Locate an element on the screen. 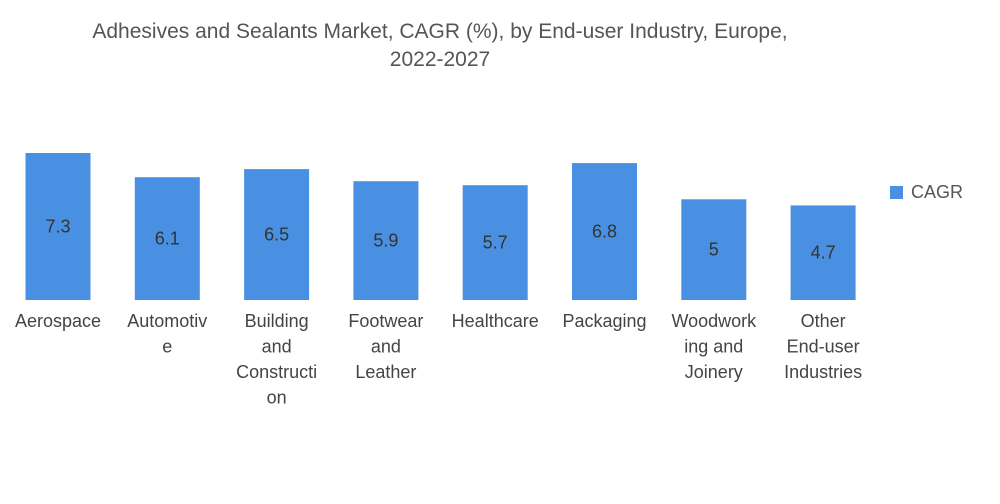 Image resolution: width=1000 pixels, height=504 pixels. data-label-packaging: 6.8 is located at coordinates (604, 232).